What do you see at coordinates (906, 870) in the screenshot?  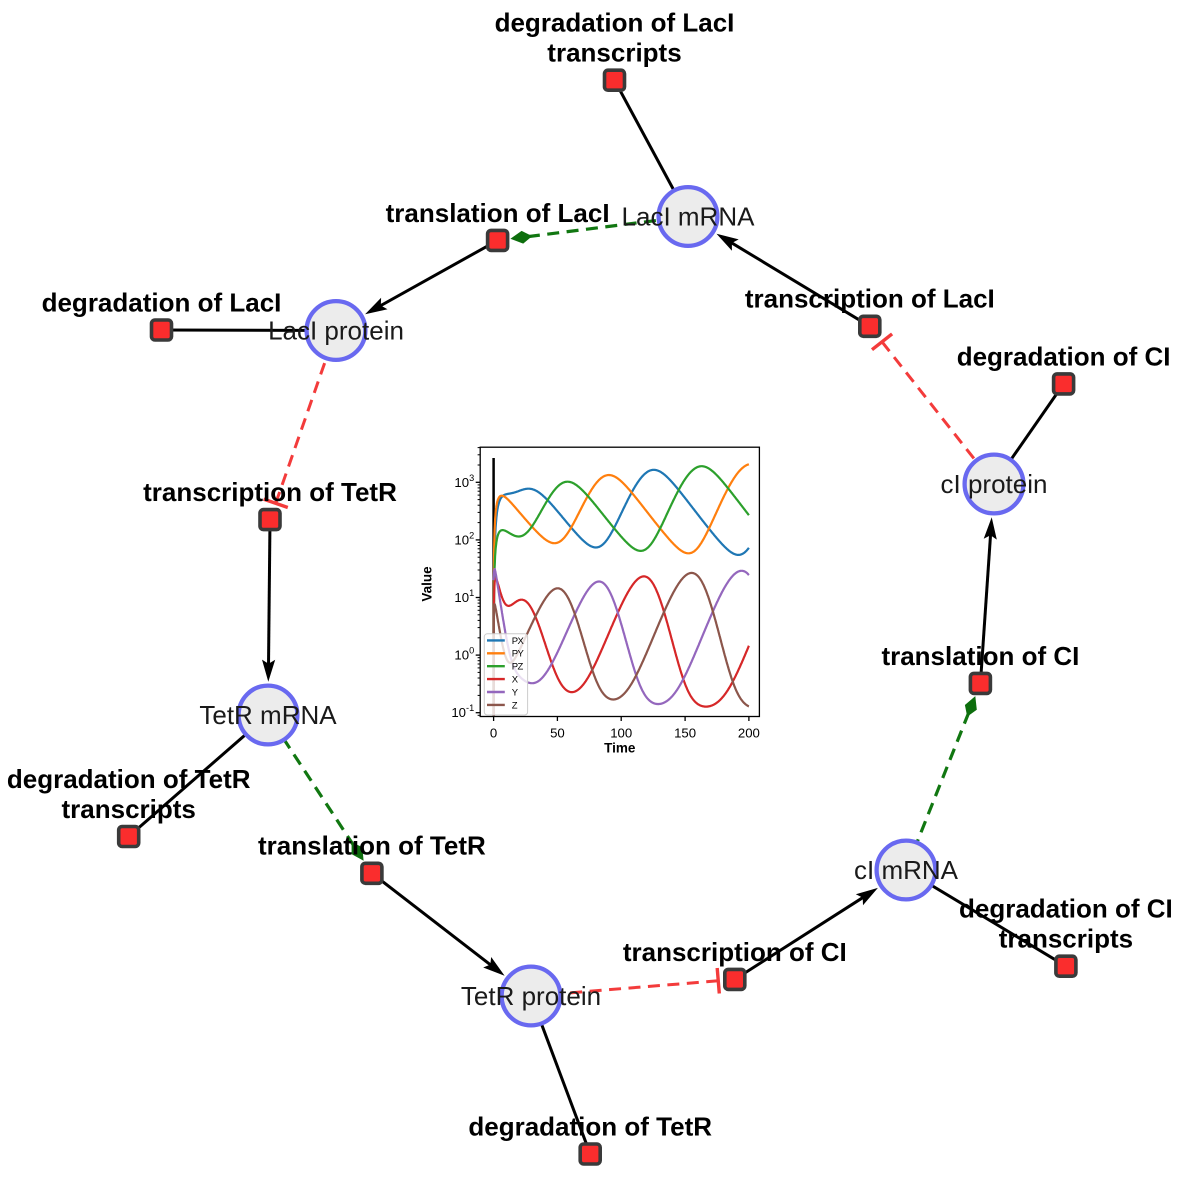 I see `svg-text: cI mRNA` at bounding box center [906, 870].